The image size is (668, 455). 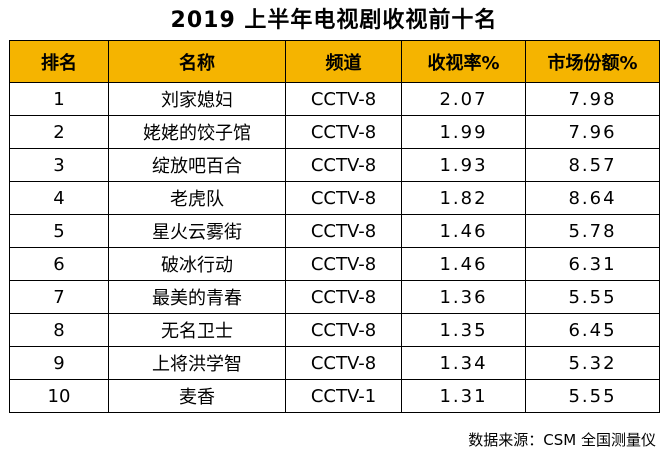 What do you see at coordinates (592, 132) in the screenshot?
I see `share-cell: 7.96` at bounding box center [592, 132].